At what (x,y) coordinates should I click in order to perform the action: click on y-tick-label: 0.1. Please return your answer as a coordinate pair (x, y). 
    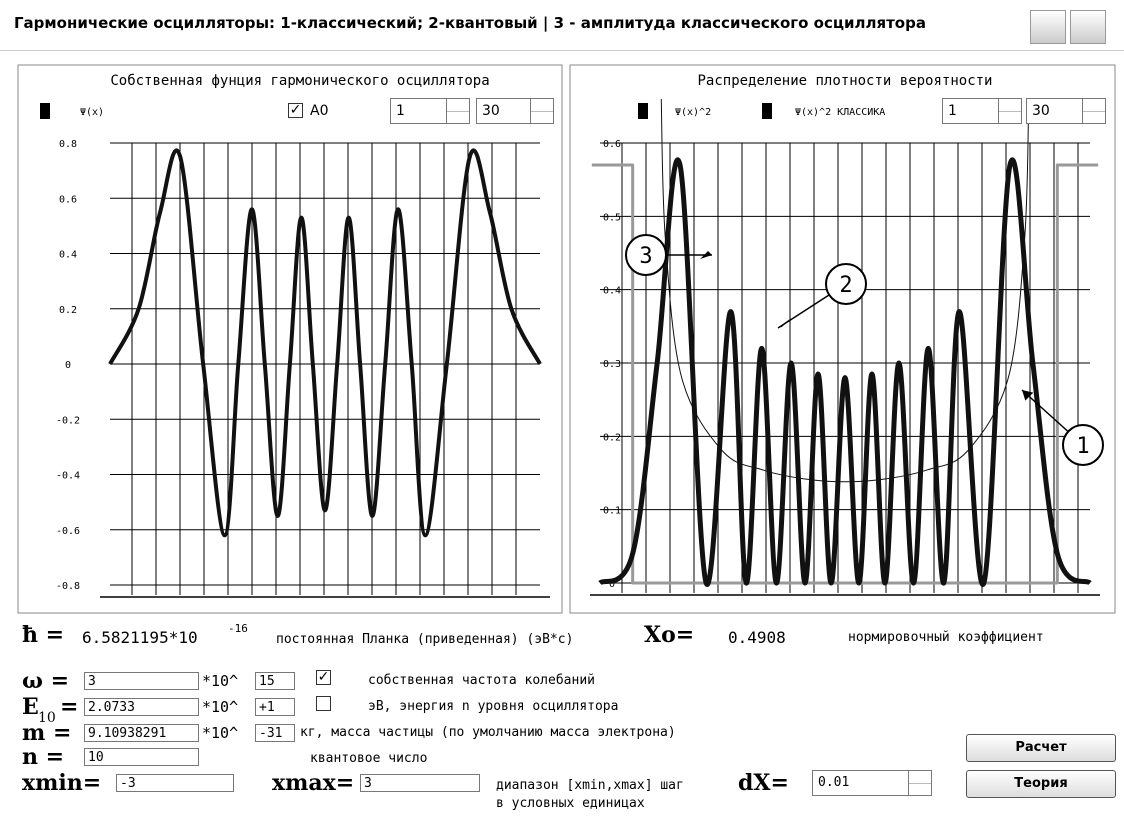
    Looking at the image, I should click on (612, 511).